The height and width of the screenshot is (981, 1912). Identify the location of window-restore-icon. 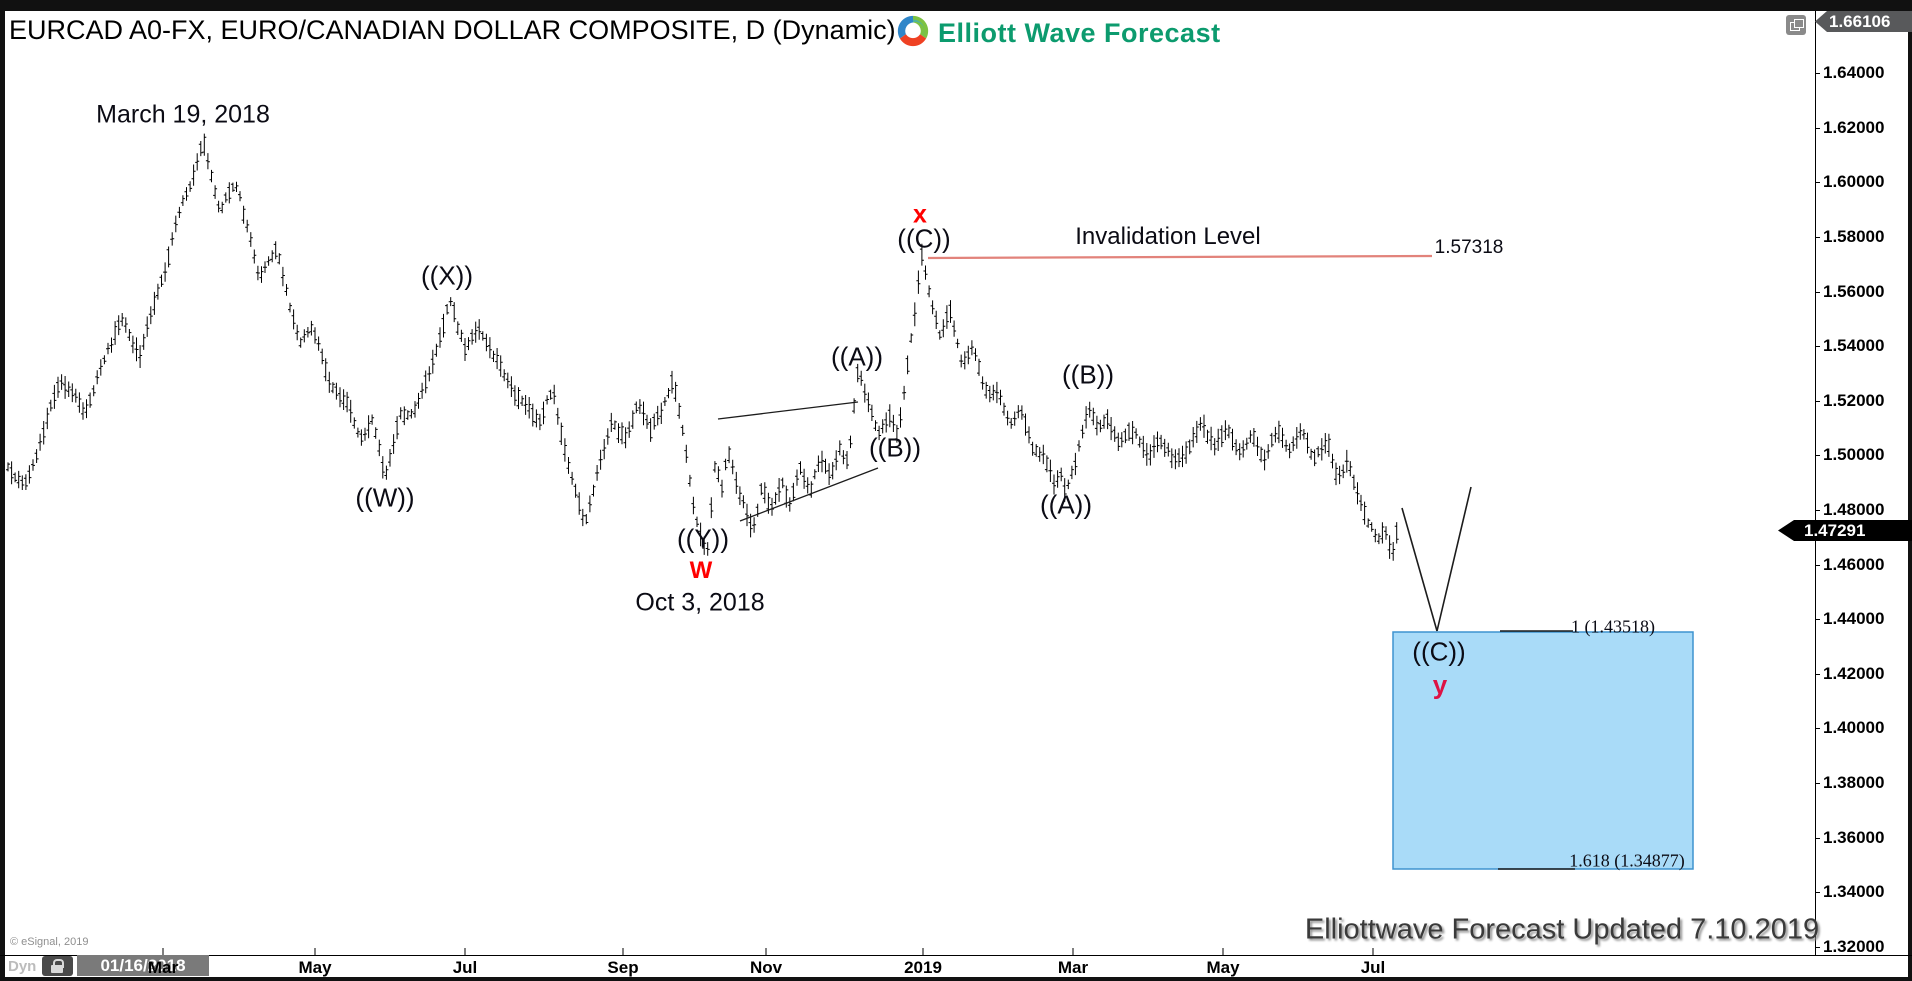
(1796, 25).